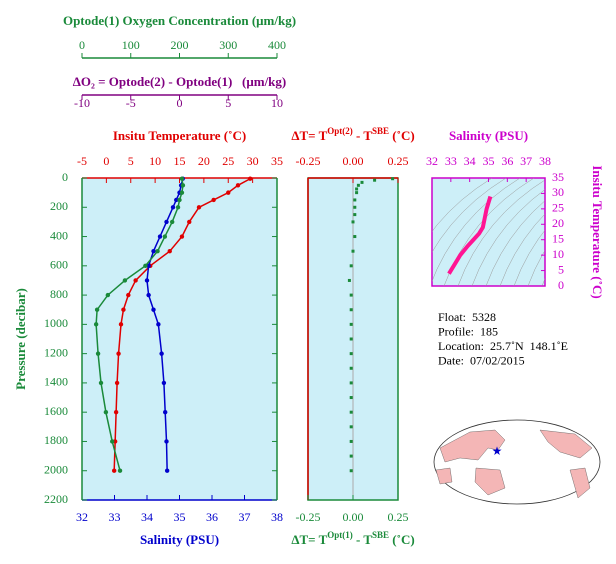 The image size is (616, 564). I want to click on tick-label: 37, so click(526, 161).